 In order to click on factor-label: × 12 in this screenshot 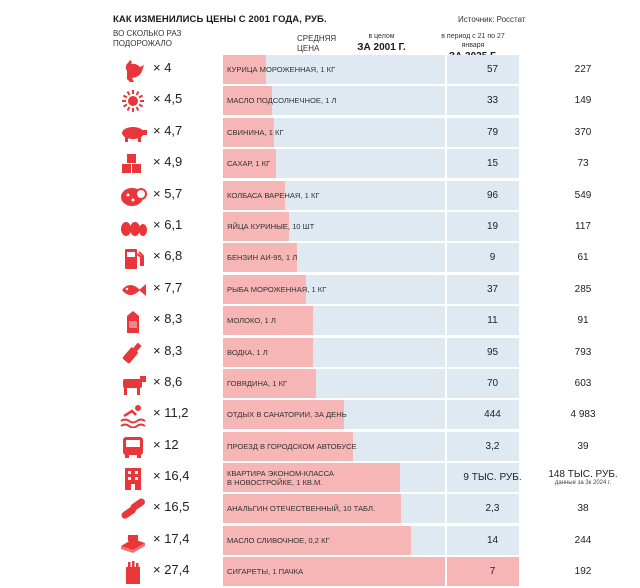, I will do `click(166, 444)`.